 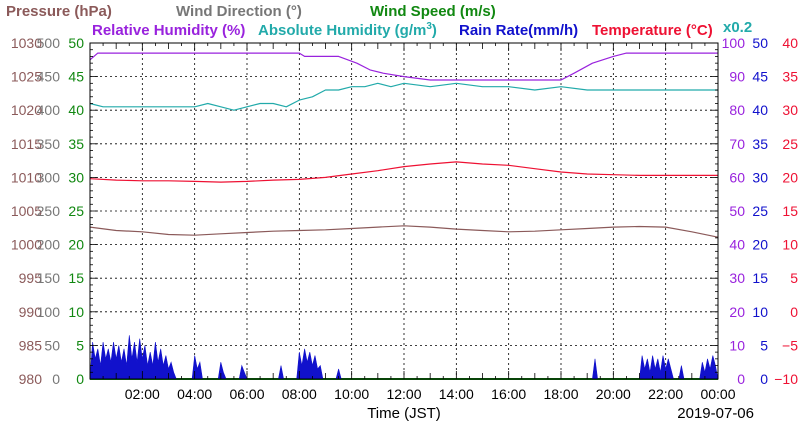 What do you see at coordinates (741, 379) in the screenshot?
I see `y-tick-label-humidity: 0` at bounding box center [741, 379].